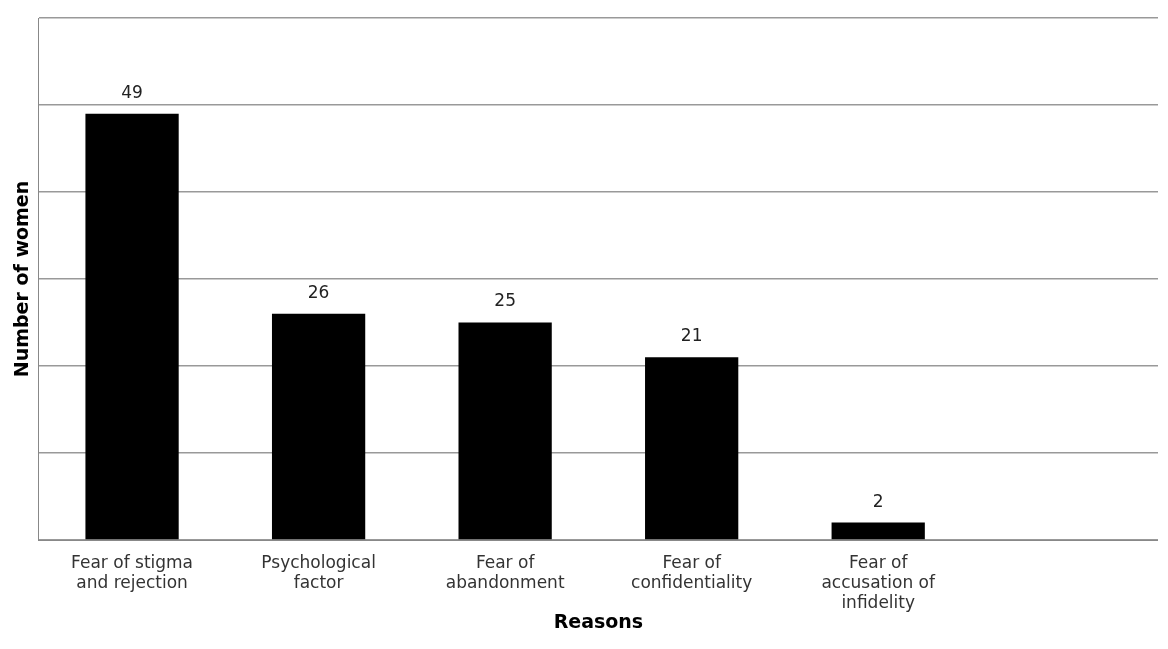  Describe the element at coordinates (318, 572) in the screenshot. I see `x-tick-label: Psychological factor` at that location.